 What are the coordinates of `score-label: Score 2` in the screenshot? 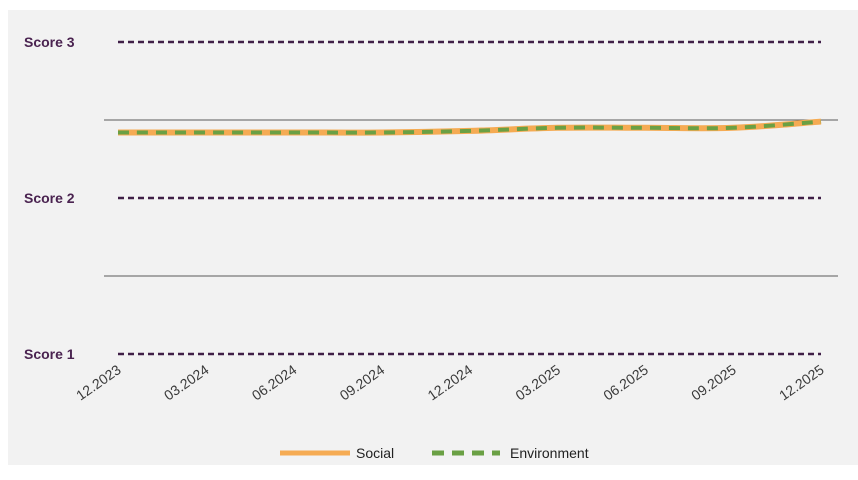 It's located at (49, 198).